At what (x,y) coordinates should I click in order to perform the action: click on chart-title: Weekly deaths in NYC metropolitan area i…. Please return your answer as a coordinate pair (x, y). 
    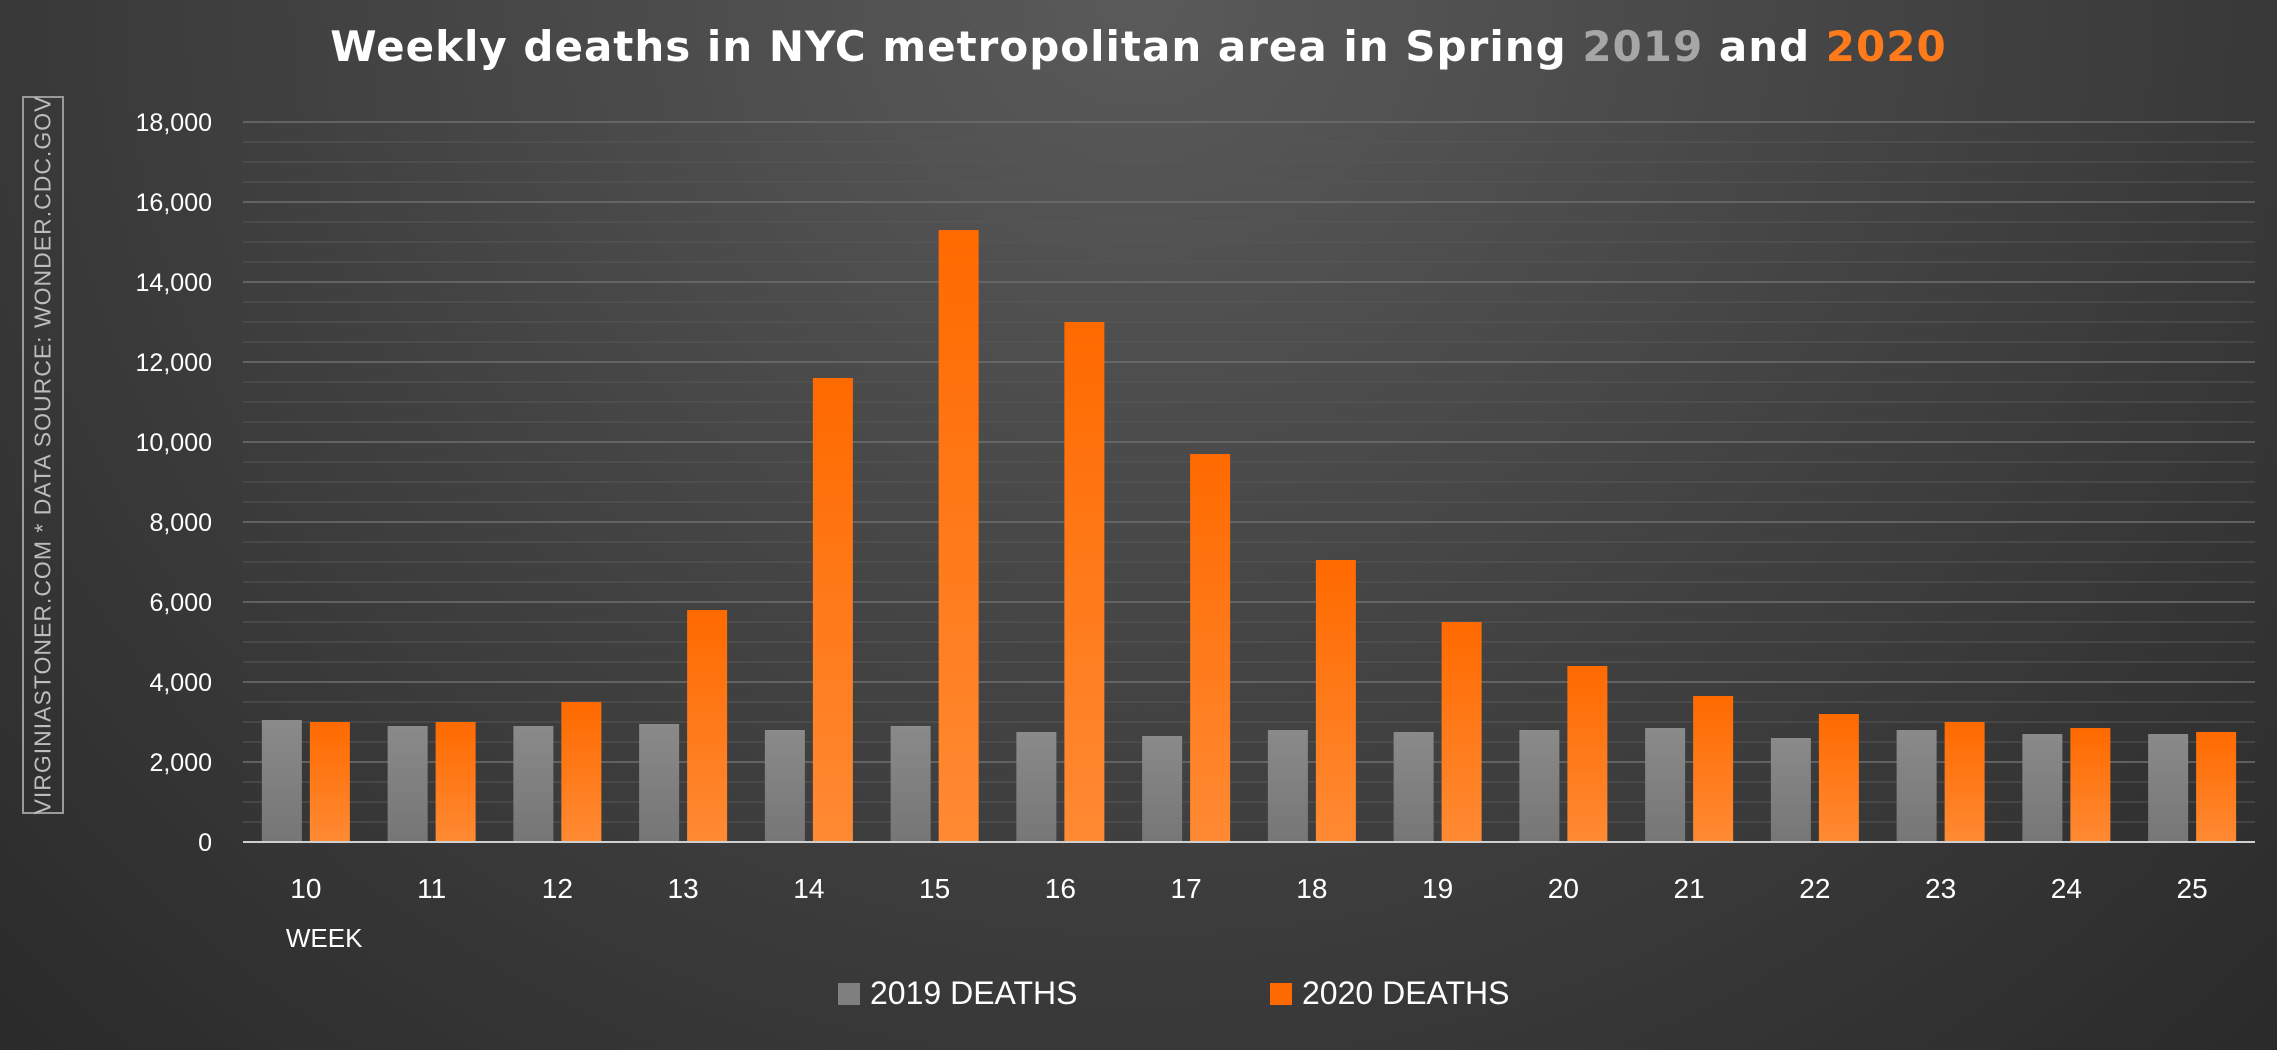
    Looking at the image, I should click on (1138, 46).